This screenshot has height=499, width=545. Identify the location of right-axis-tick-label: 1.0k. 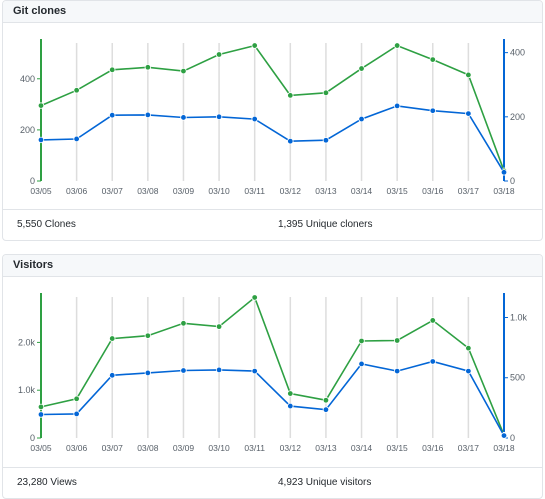
(519, 317).